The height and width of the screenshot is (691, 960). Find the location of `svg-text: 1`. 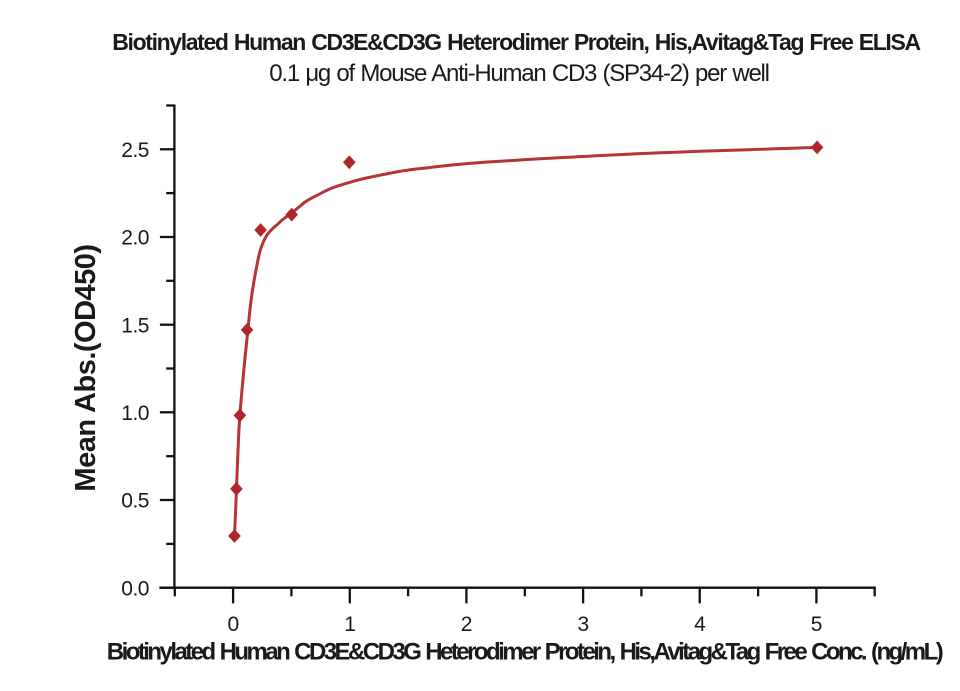

svg-text: 1 is located at coordinates (349, 624).